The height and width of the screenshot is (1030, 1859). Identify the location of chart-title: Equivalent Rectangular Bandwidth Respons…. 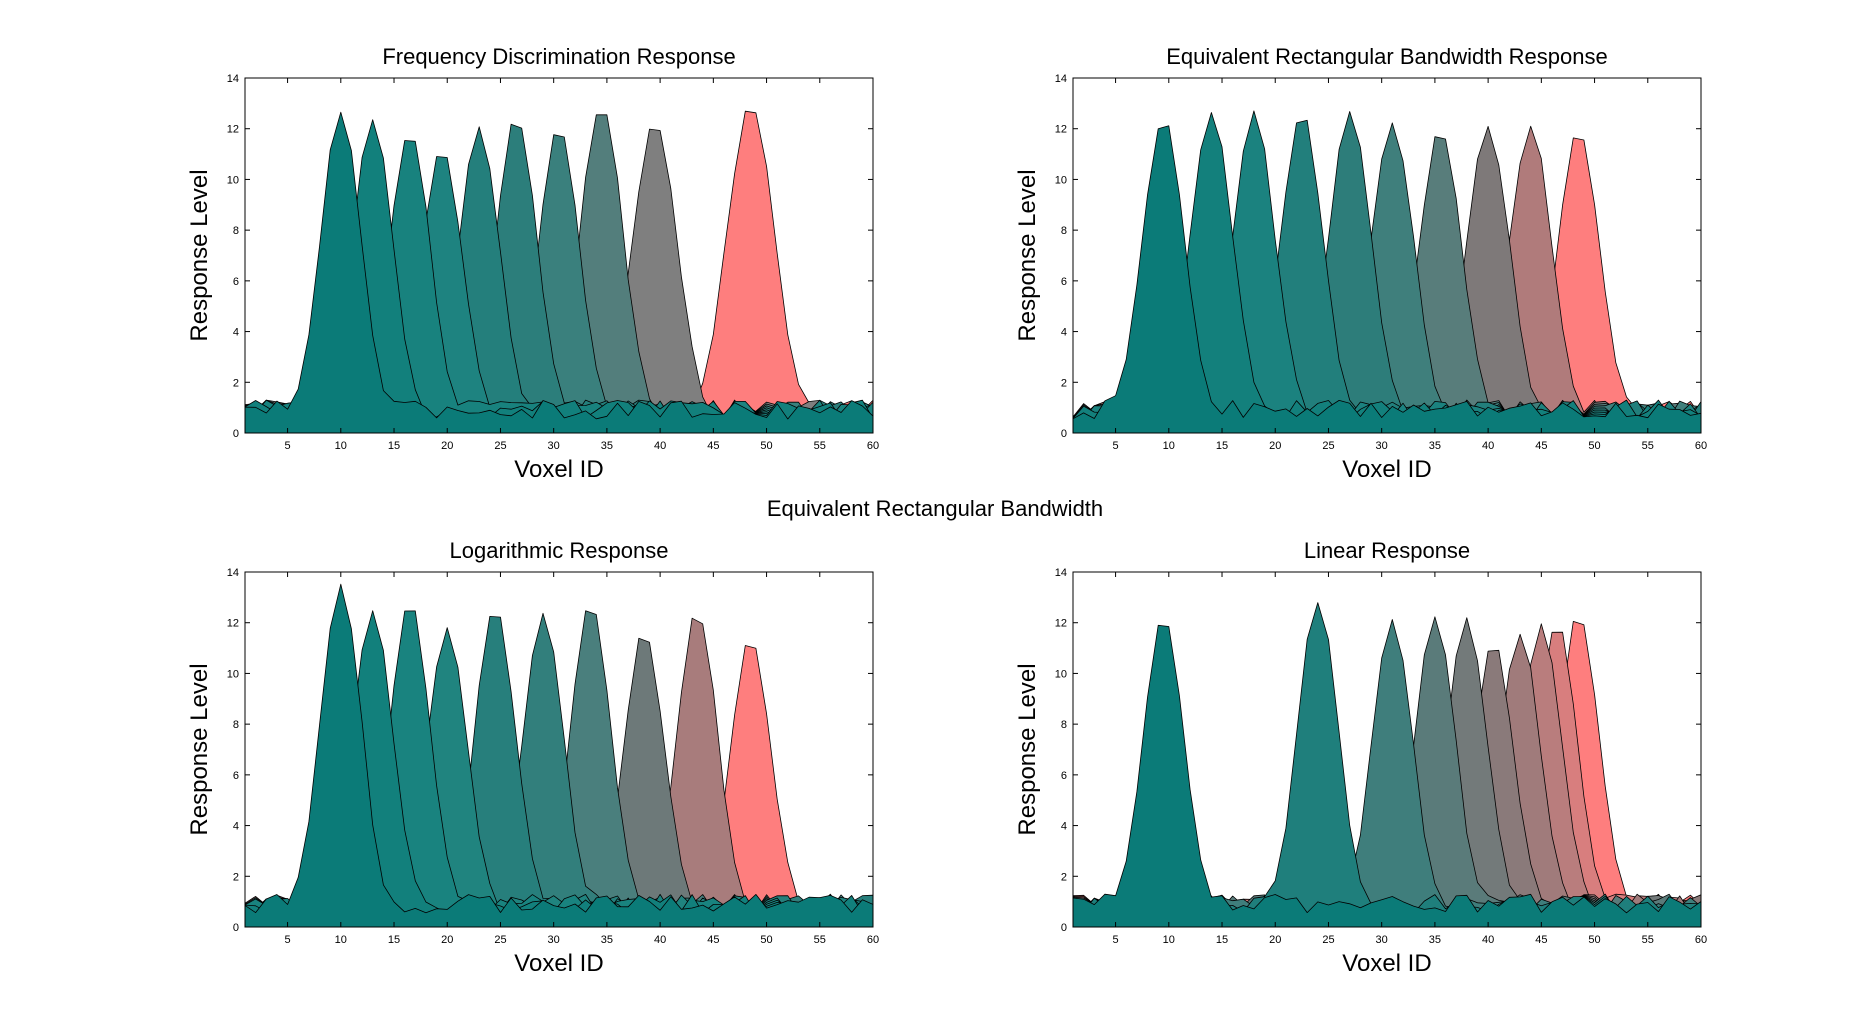
(1387, 56).